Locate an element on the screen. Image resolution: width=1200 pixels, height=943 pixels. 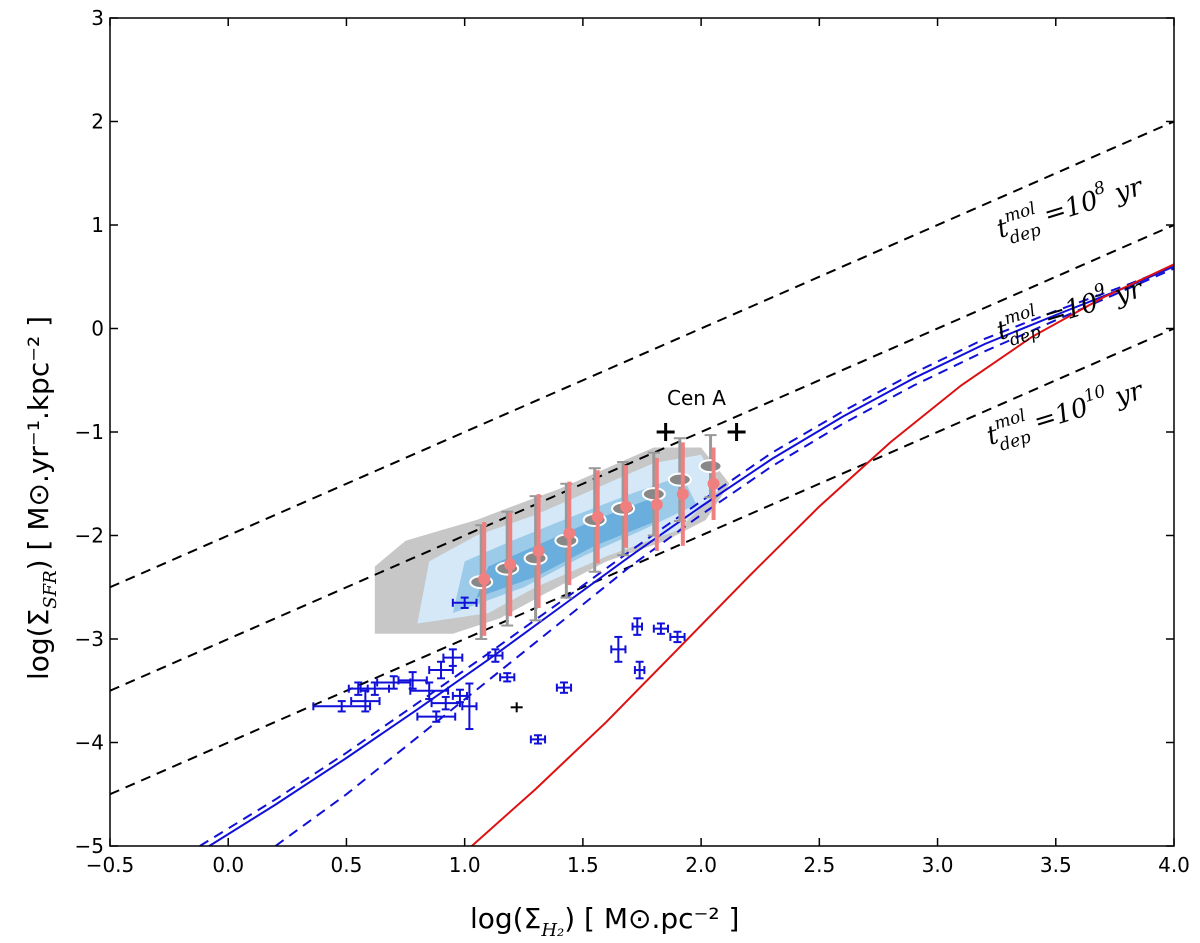
svg-text: tmoldep =109 yr is located at coordinates (1071, 311).